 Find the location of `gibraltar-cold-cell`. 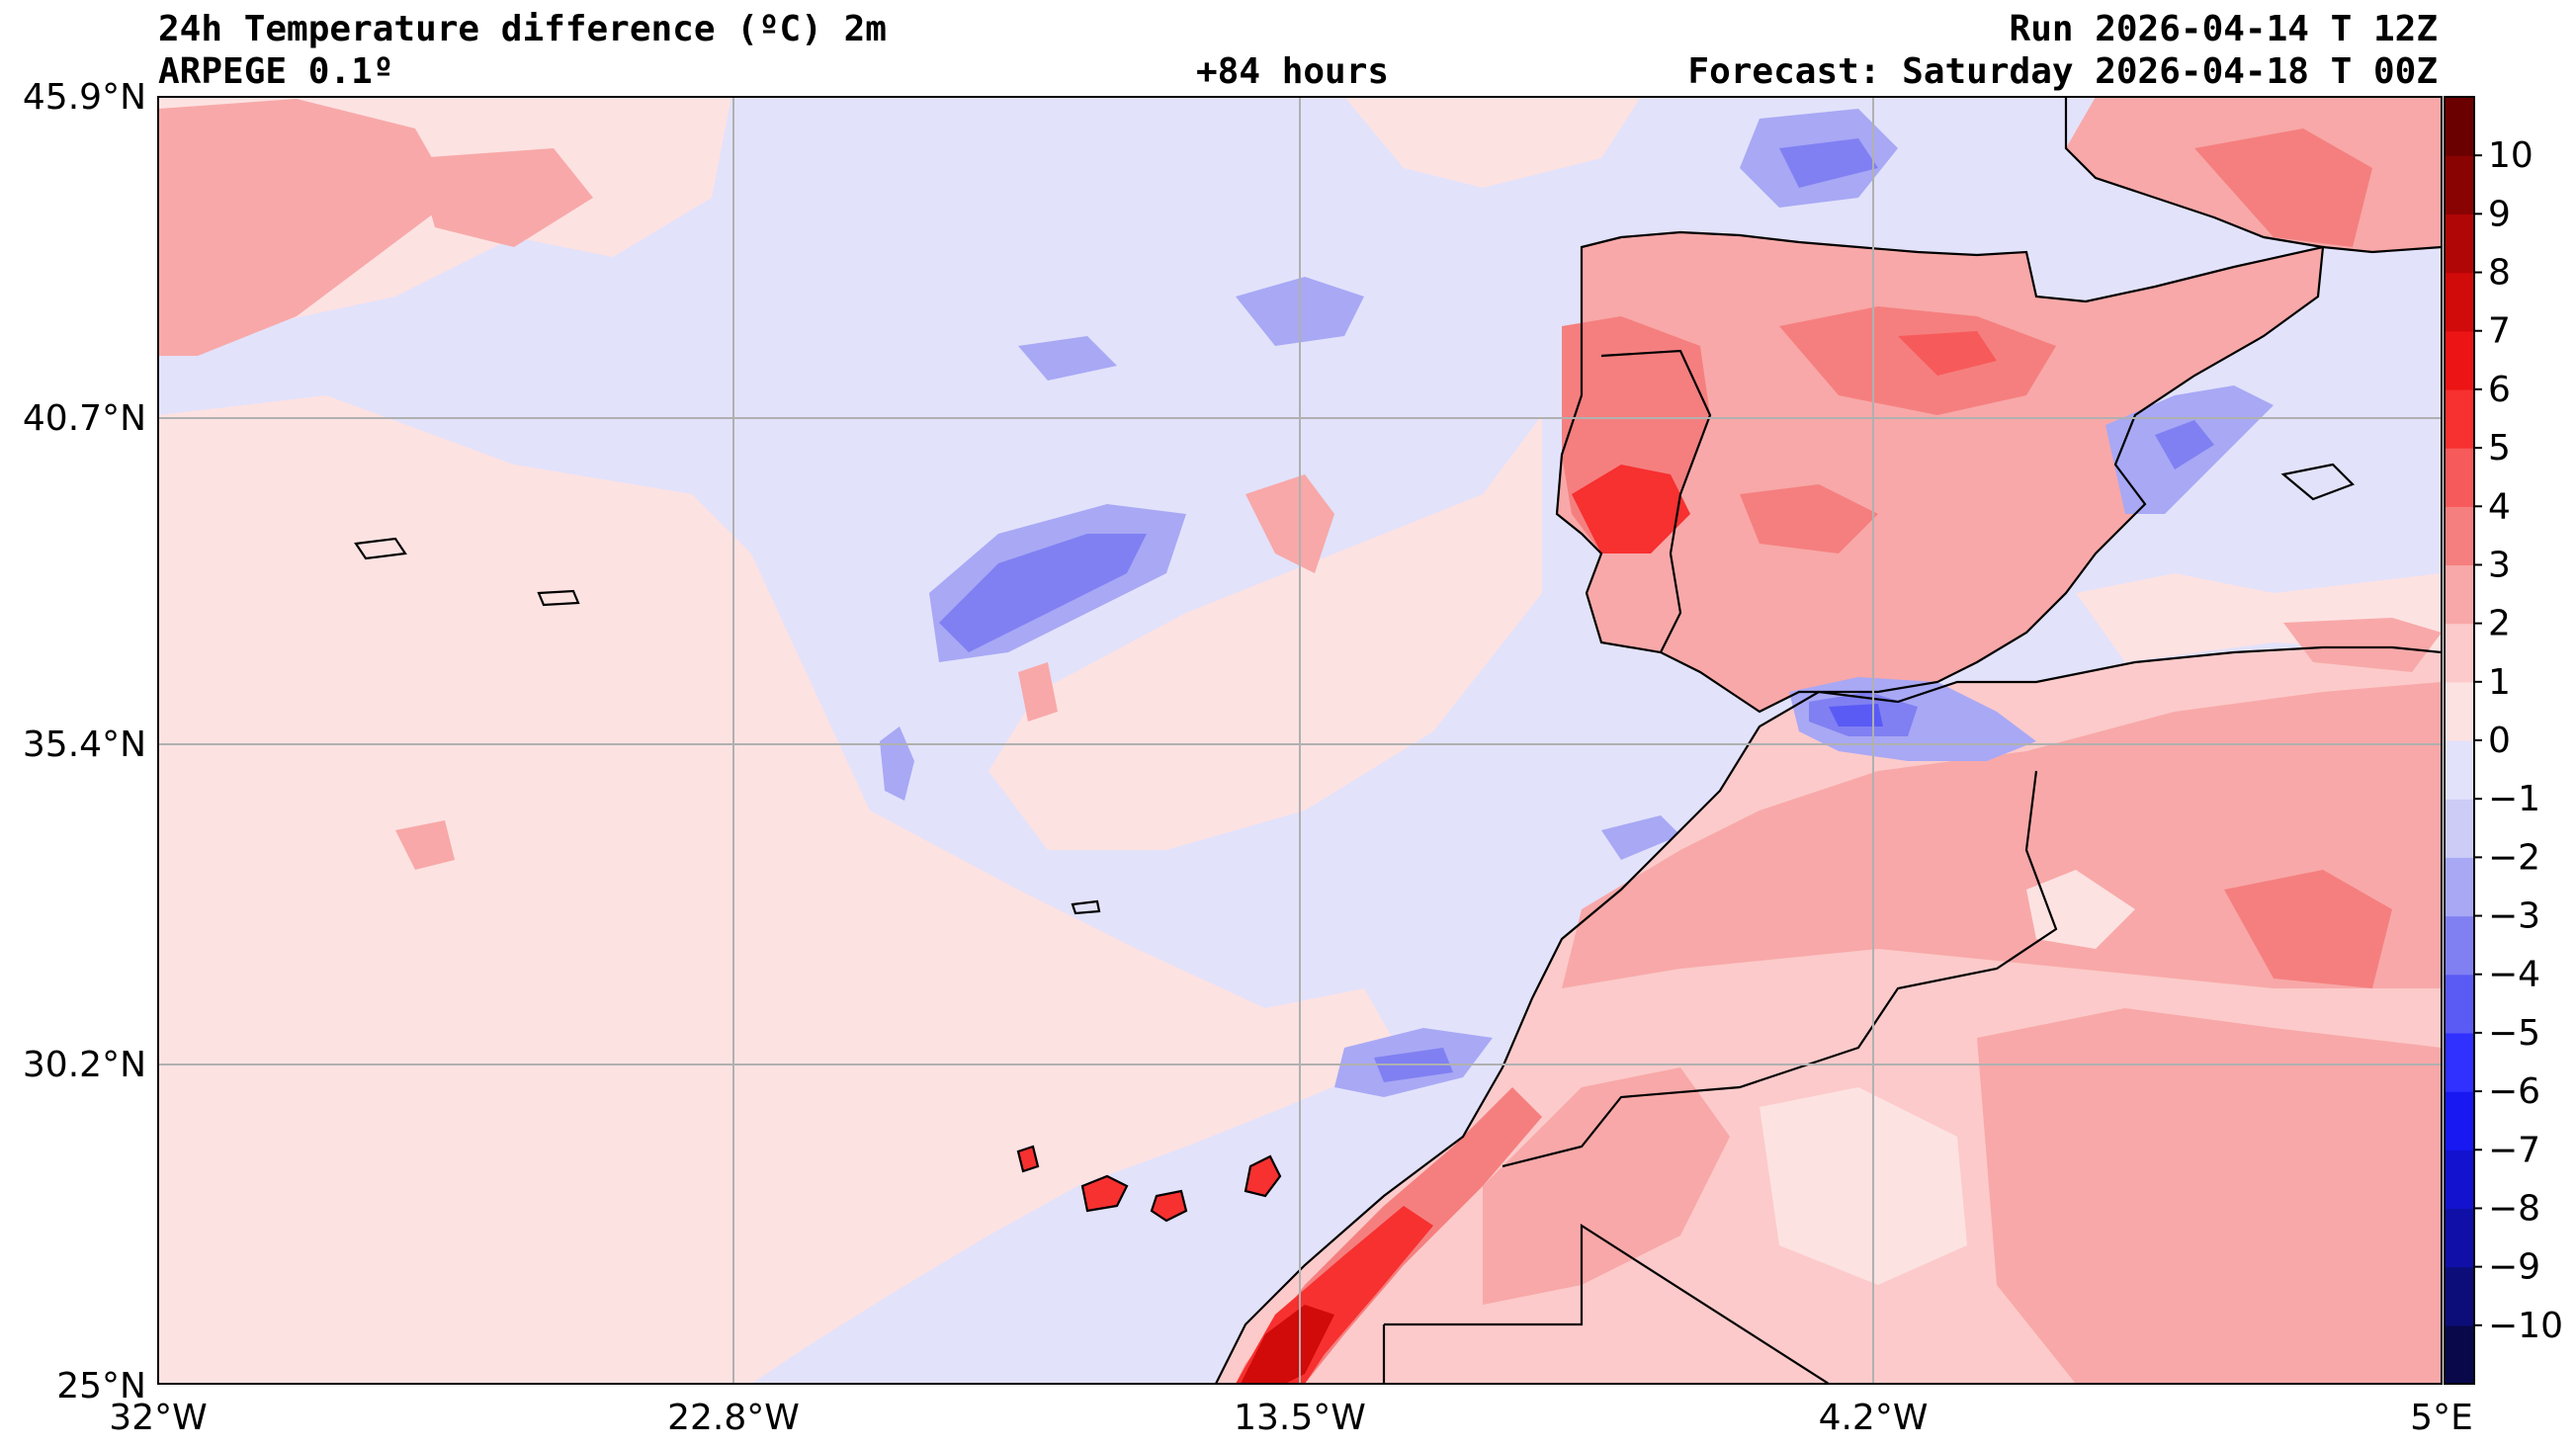

gibraltar-cold-cell is located at coordinates (1856, 715).